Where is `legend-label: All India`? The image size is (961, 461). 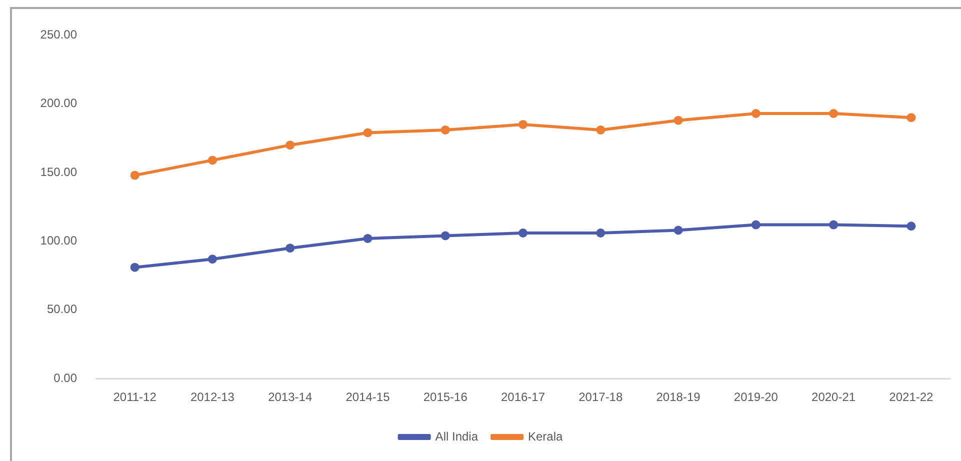 legend-label: All India is located at coordinates (456, 436).